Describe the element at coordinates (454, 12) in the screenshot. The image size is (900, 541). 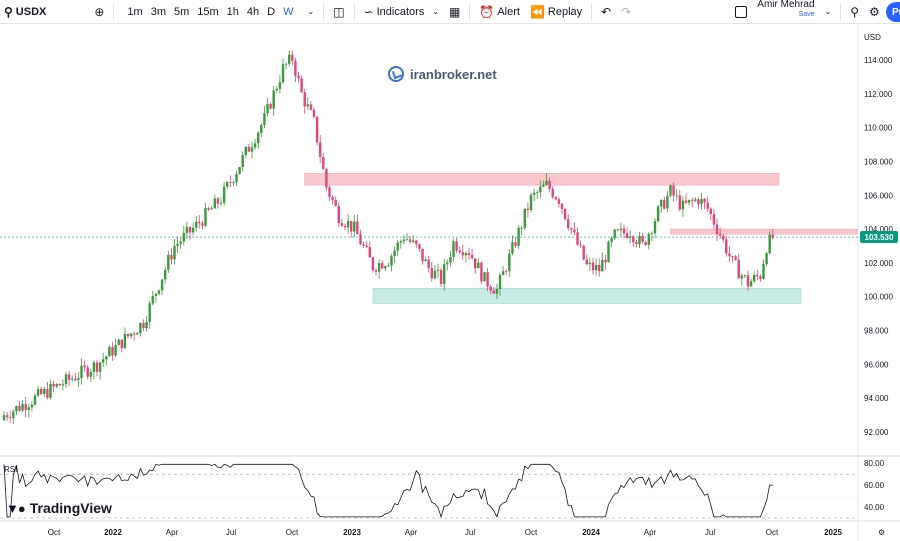
I see `layouts-button: ▦` at that location.